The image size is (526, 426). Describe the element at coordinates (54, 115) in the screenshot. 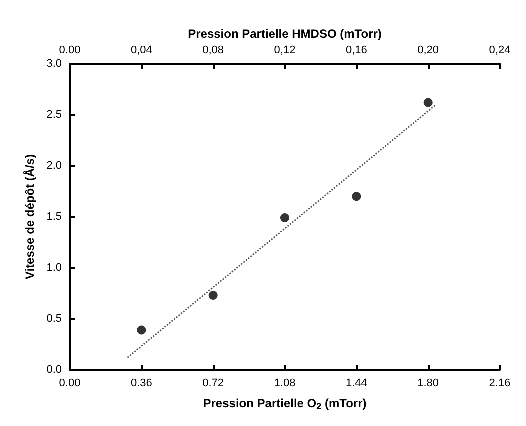

I see `y-tick-label: 2.5` at that location.